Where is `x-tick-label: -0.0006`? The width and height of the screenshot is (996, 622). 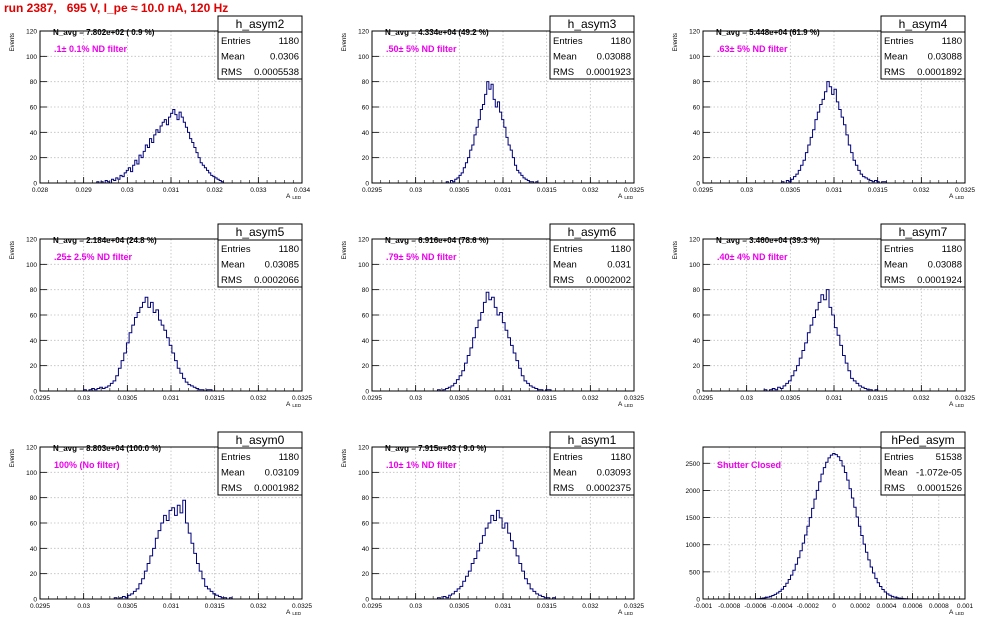
x-tick-label: -0.0006 is located at coordinates (755, 606).